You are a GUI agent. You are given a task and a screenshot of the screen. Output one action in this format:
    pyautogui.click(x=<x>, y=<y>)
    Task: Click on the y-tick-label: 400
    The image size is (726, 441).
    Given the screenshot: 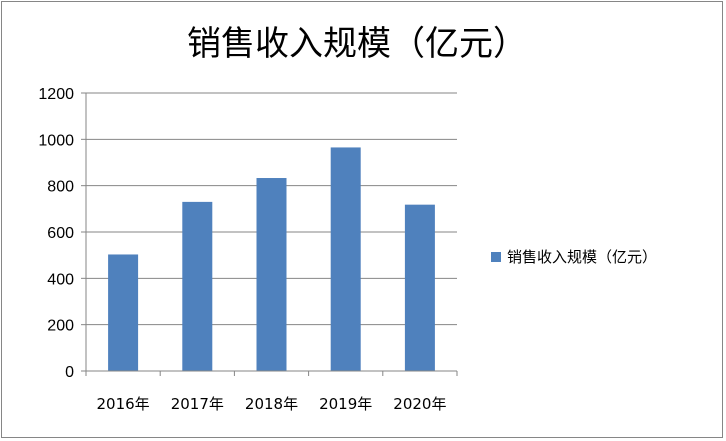 What is the action you would take?
    pyautogui.click(x=60, y=279)
    